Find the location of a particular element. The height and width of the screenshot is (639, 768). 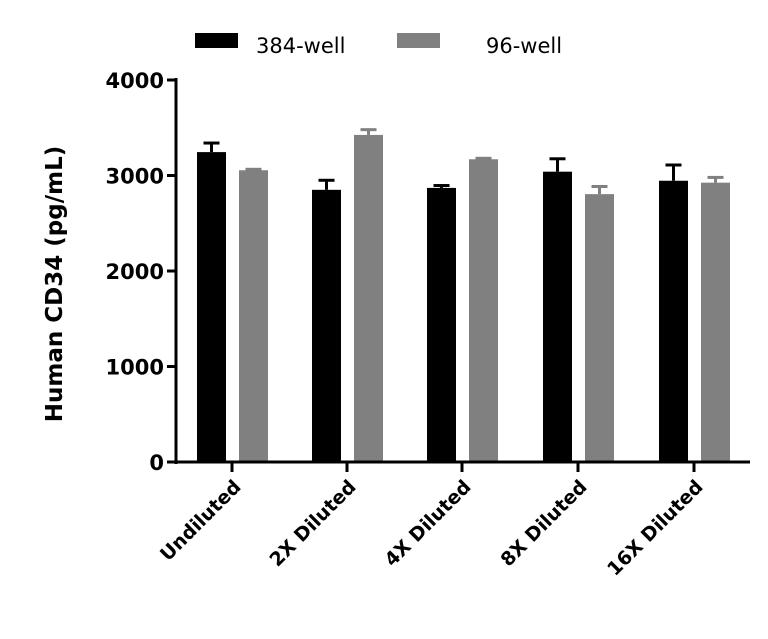

bar-96-well-4X Diluted is located at coordinates (483, 310).